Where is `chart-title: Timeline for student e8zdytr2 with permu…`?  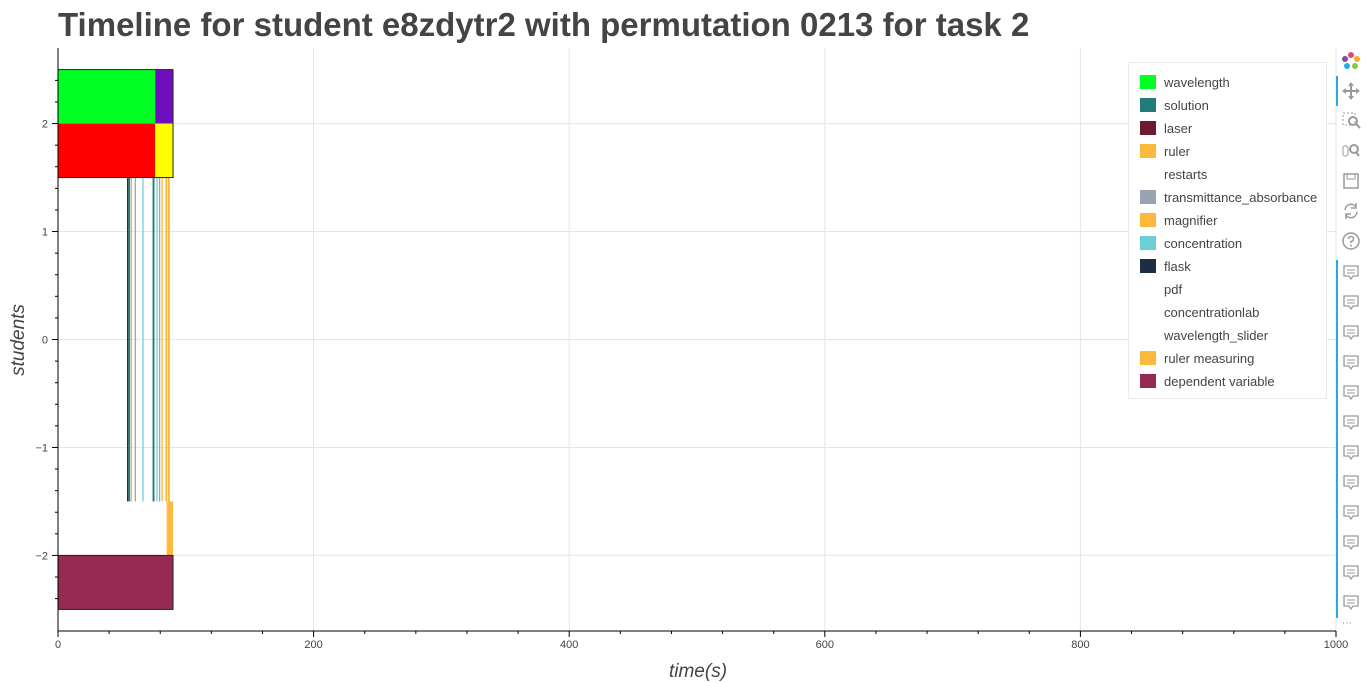
chart-title: Timeline for student e8zdytr2 with permu… is located at coordinates (544, 24).